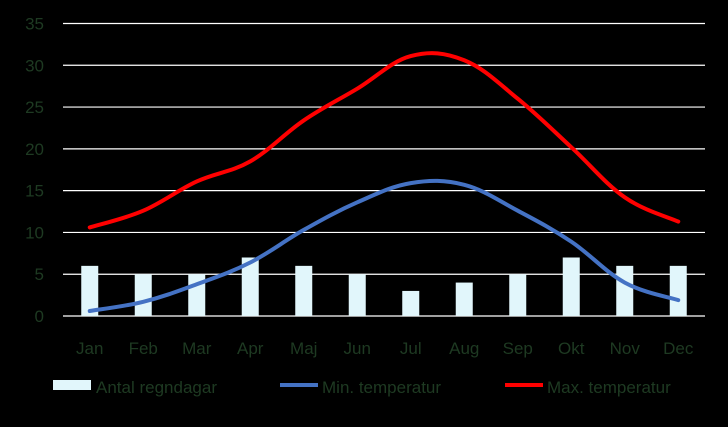  I want to click on legend-swatch-rain-days, so click(72, 385).